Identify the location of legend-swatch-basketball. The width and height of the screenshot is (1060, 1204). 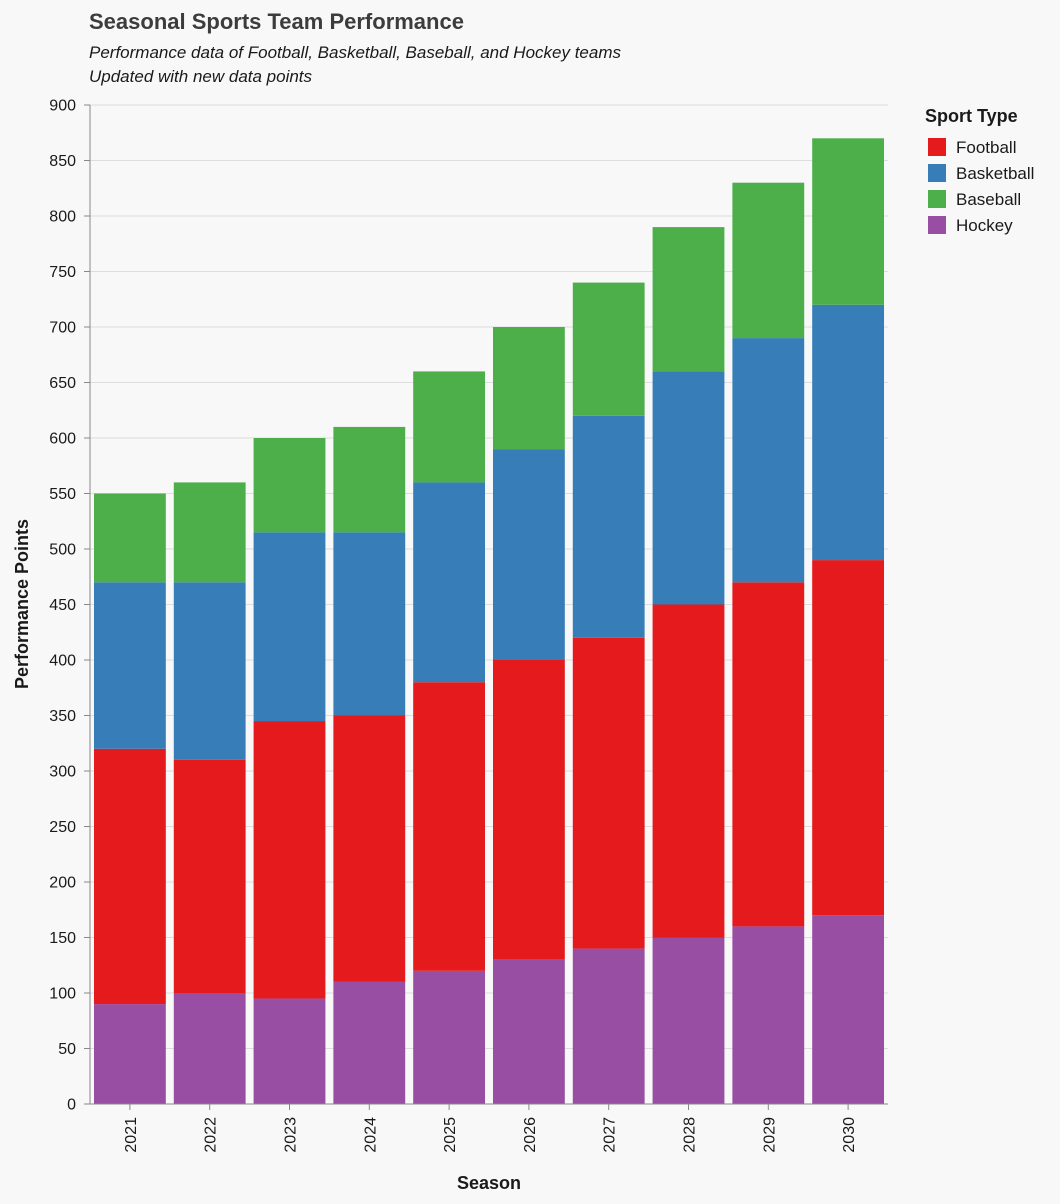
(937, 173).